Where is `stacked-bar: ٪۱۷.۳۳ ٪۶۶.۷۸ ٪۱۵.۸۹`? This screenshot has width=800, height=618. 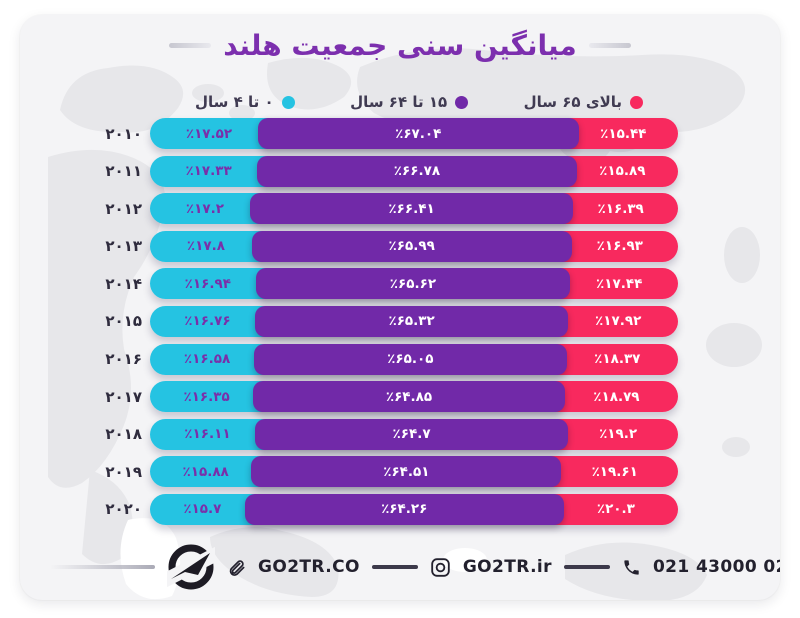 stacked-bar: ٪۱۷.۳۳ ٪۶۶.۷۸ ٪۱۵.۸۹ is located at coordinates (414, 171).